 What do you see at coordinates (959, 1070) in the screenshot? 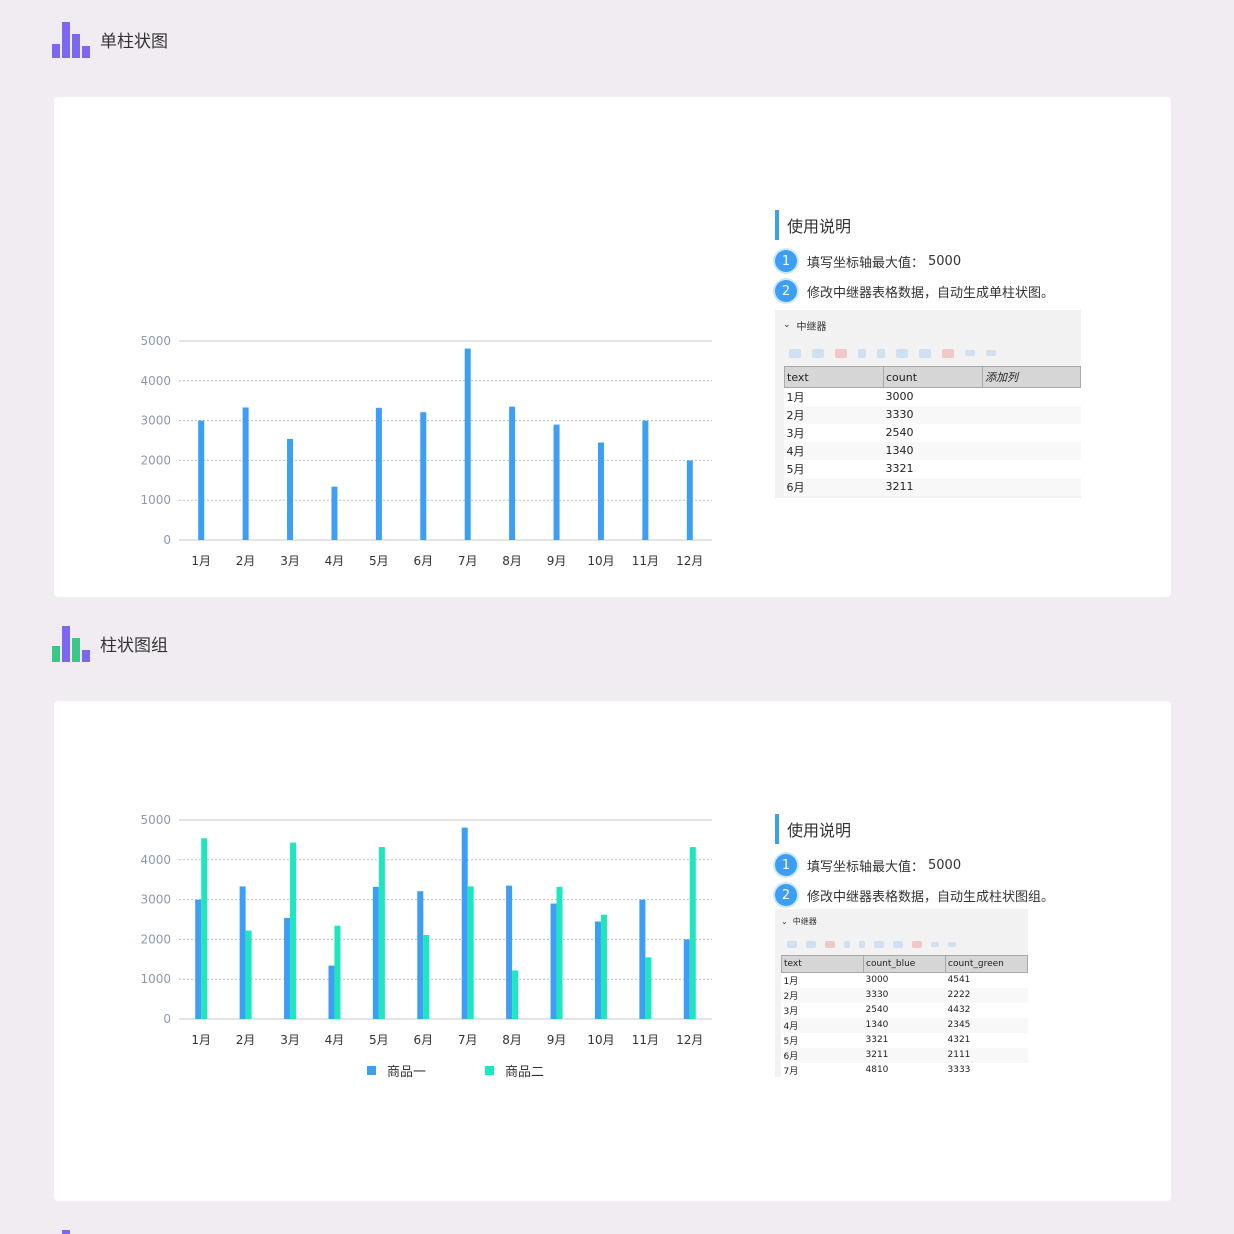
I see `table-cell: 3333` at bounding box center [959, 1070].